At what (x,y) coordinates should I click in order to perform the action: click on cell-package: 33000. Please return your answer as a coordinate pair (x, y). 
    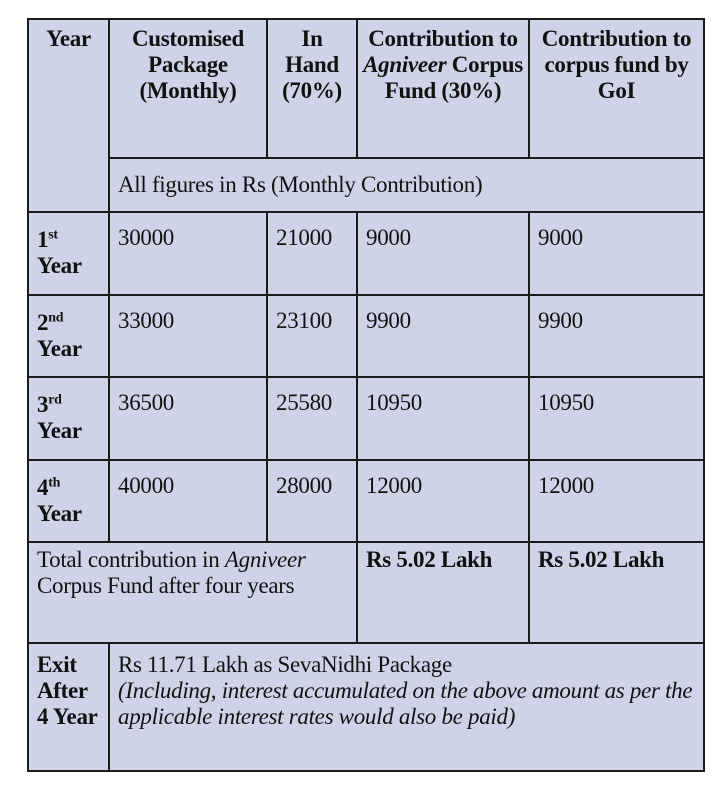
    Looking at the image, I should click on (188, 336).